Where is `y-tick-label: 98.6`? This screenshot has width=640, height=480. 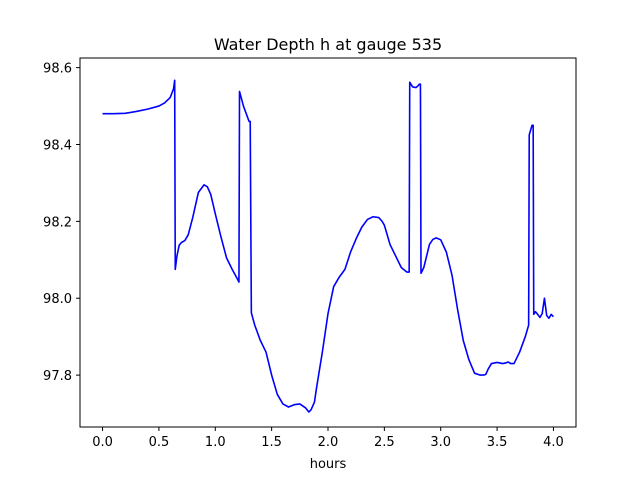
y-tick-label: 98.6 is located at coordinates (57, 69).